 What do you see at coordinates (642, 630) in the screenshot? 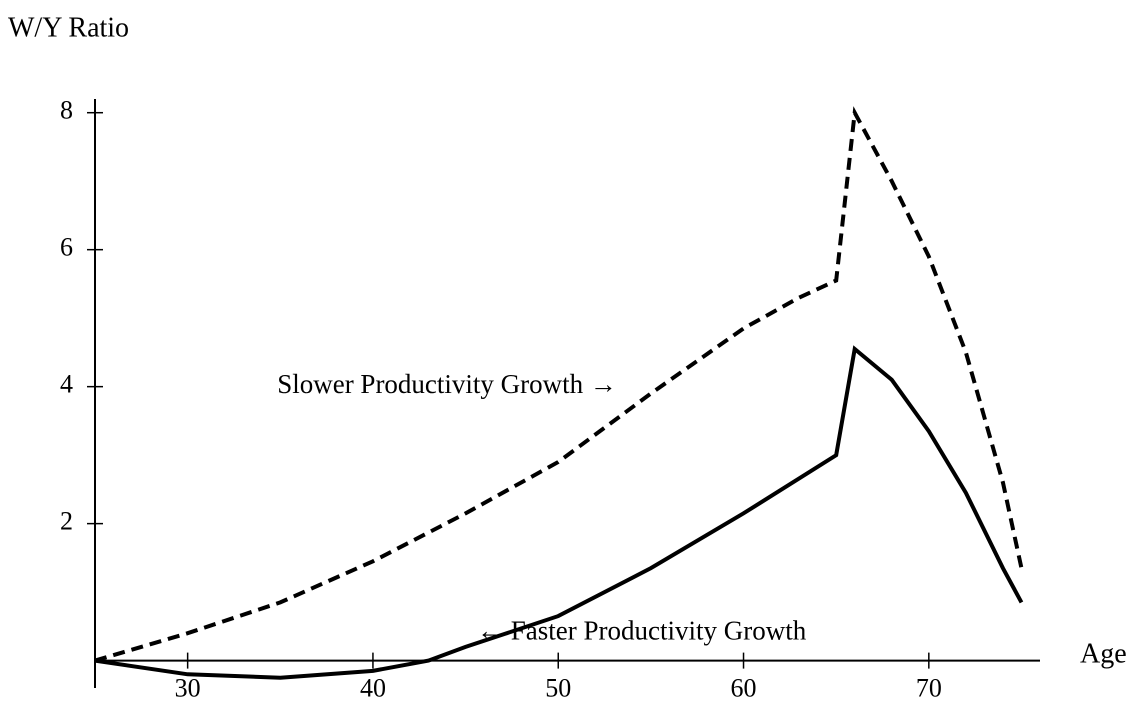
I see `annotation: ← Faster Productivity Growth` at bounding box center [642, 630].